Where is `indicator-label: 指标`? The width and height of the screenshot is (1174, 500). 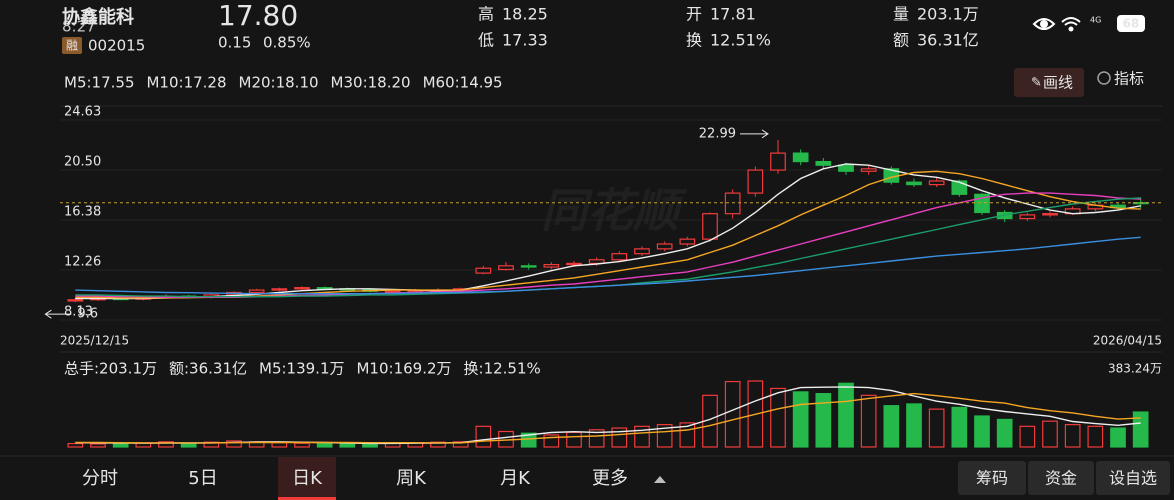
indicator-label: 指标 is located at coordinates (1129, 79).